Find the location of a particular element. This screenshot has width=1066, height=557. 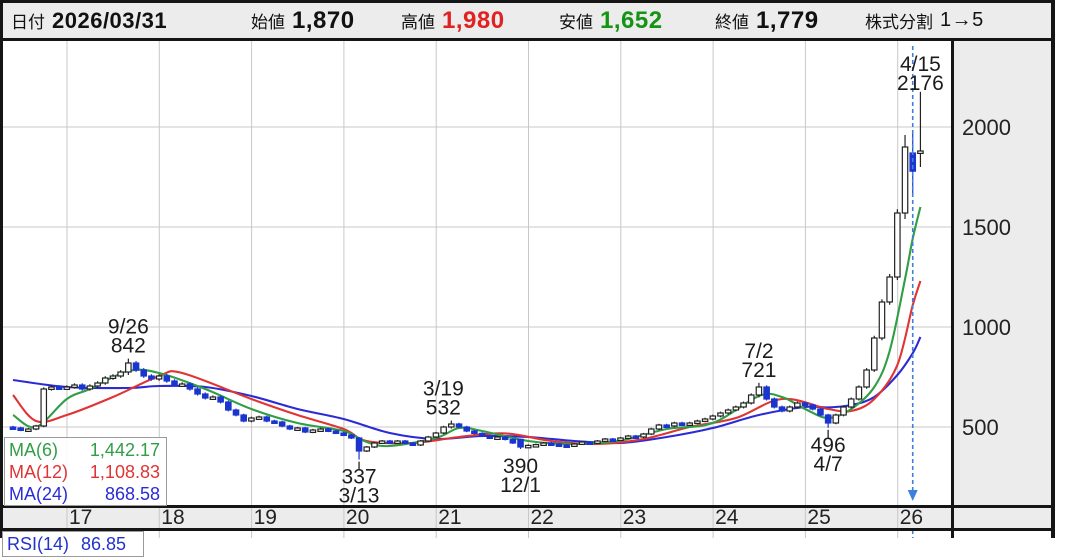

close-value: 1,779 is located at coordinates (787, 20).